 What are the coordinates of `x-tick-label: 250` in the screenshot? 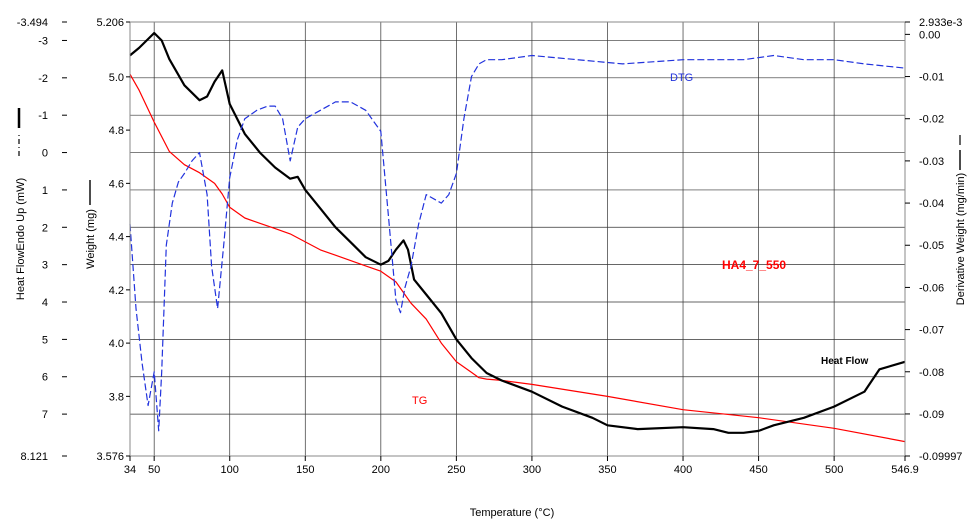 It's located at (456, 470).